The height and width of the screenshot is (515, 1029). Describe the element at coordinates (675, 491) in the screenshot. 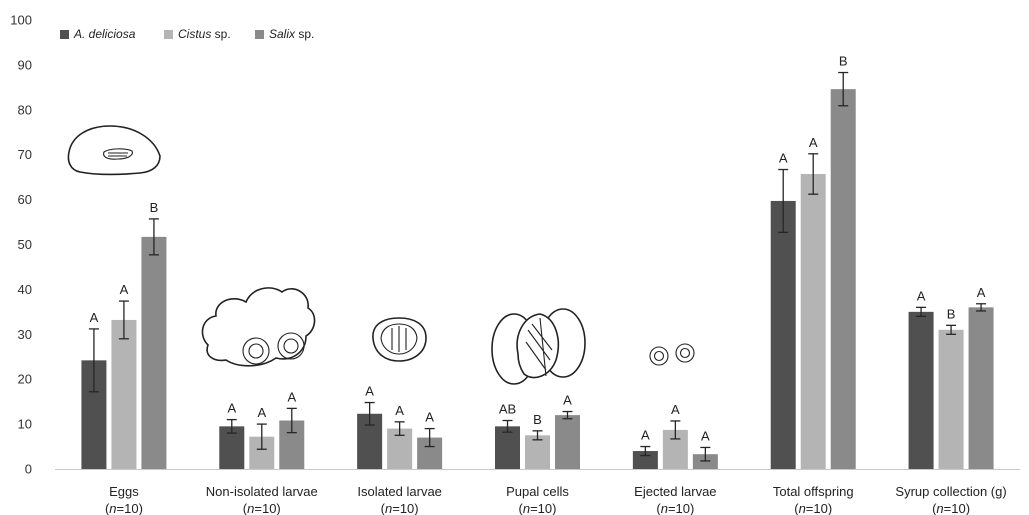

I see `category-label: Ejected larvae` at that location.